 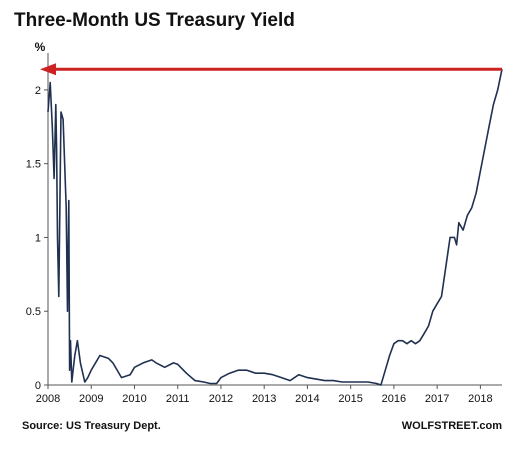 What do you see at coordinates (33, 312) in the screenshot?
I see `y-tick-label: 0.5` at bounding box center [33, 312].